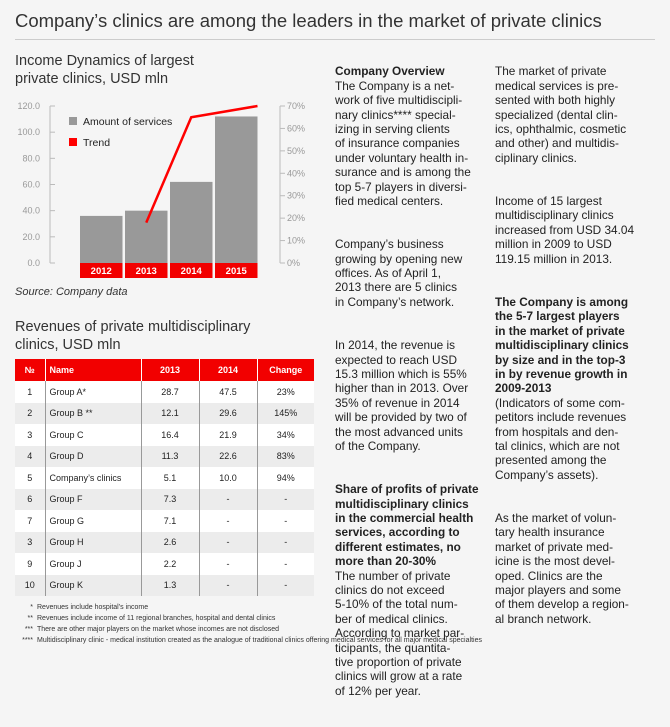 The image size is (670, 727). What do you see at coordinates (31, 211) in the screenshot?
I see `left-tick-label: 40.0` at bounding box center [31, 211].